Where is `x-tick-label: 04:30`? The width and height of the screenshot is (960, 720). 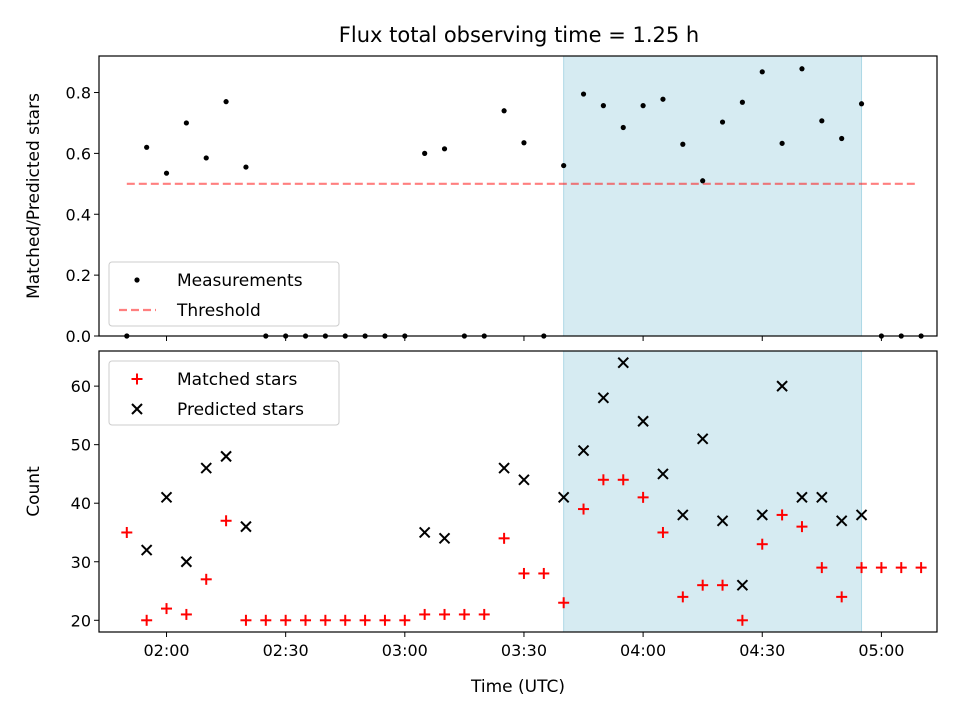 x-tick-label: 04:30 is located at coordinates (762, 650).